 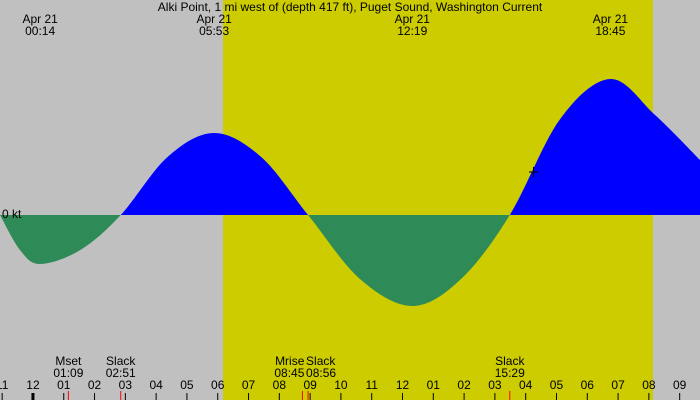 What do you see at coordinates (412, 31) in the screenshot?
I see `extreme-time: 12:19` at bounding box center [412, 31].